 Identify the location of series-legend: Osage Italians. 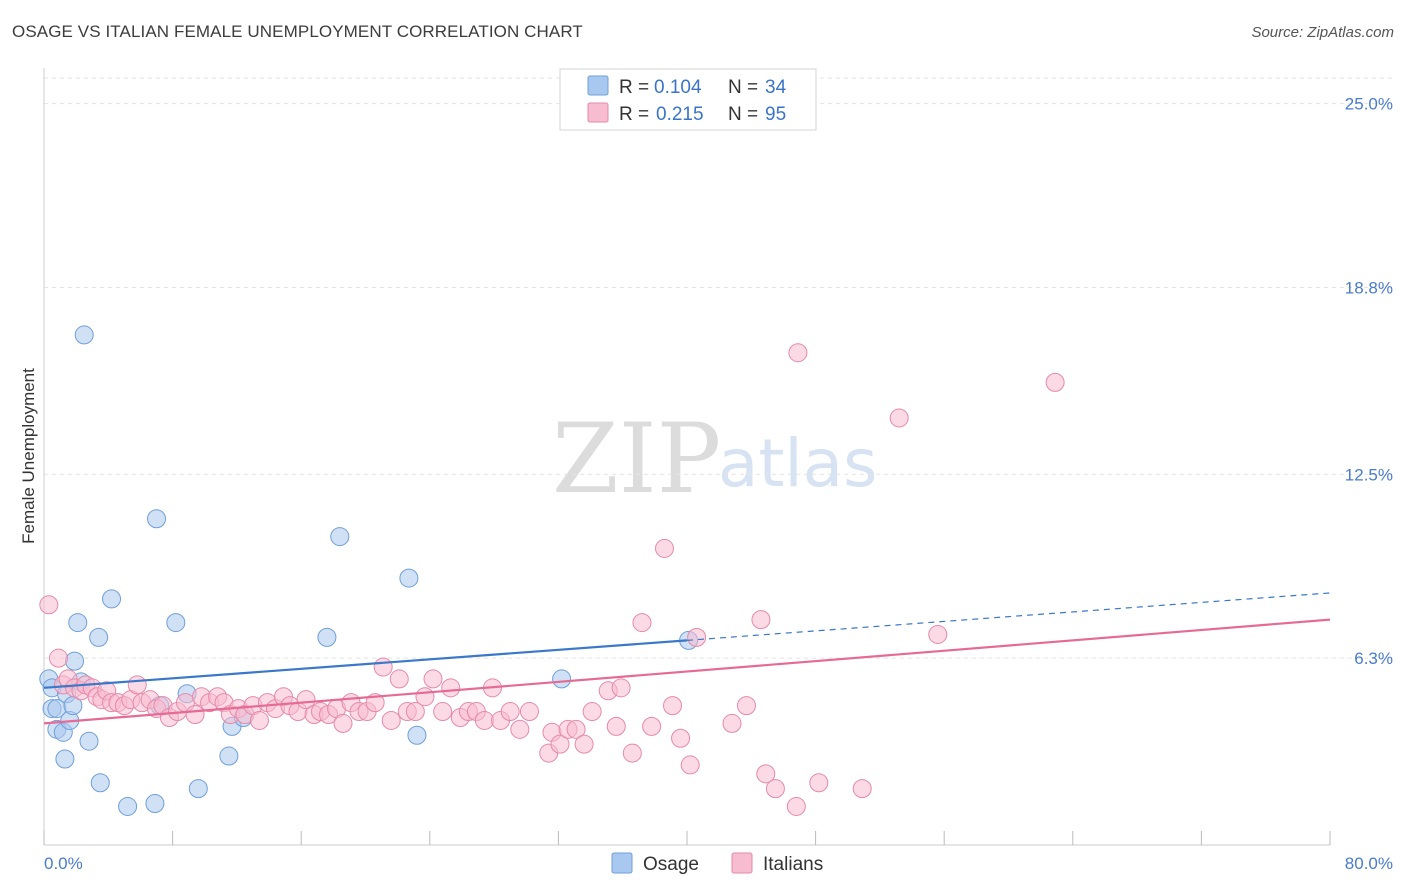
(717, 863).